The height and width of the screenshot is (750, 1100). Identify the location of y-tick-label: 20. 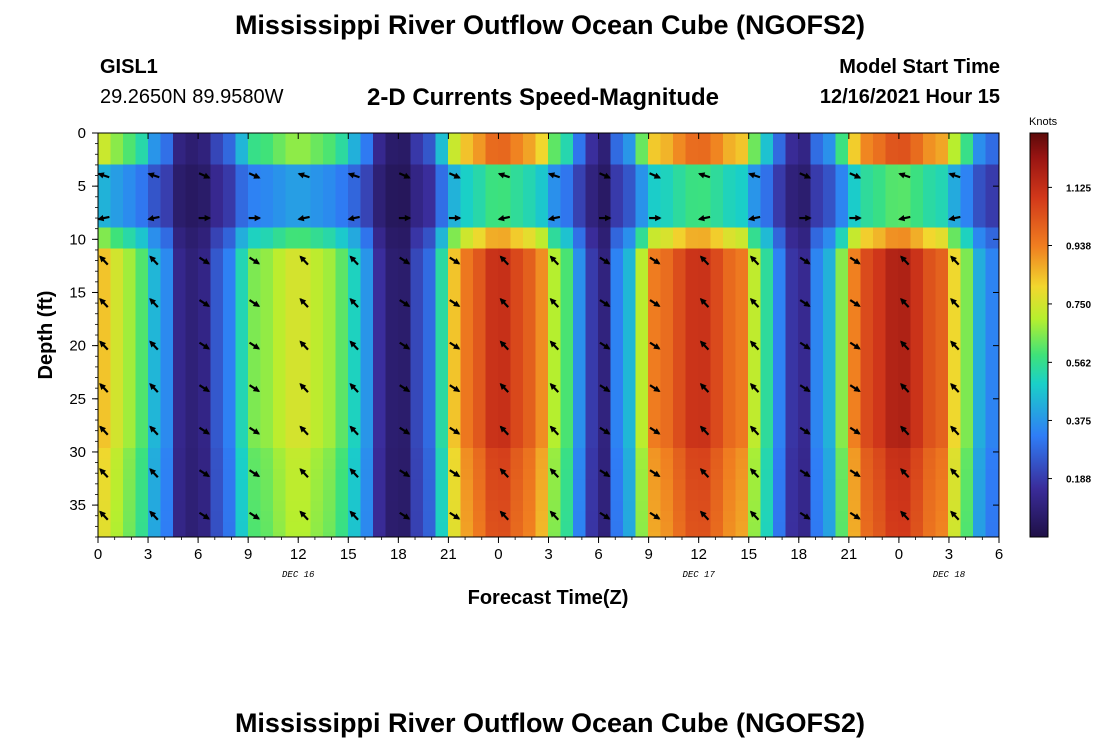
(77, 346).